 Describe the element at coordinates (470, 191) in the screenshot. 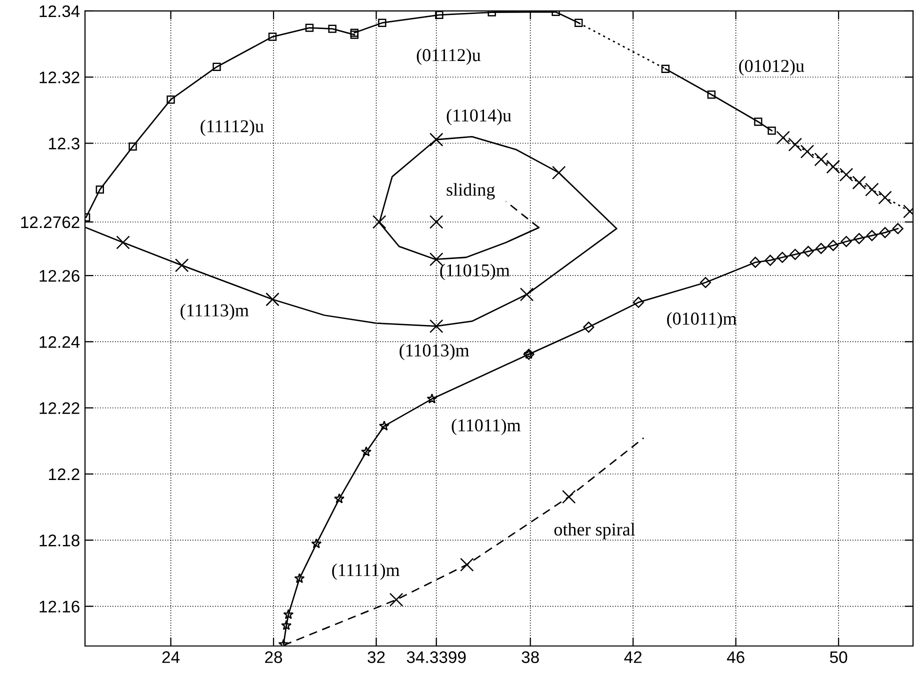

I see `annotation: sliding` at that location.